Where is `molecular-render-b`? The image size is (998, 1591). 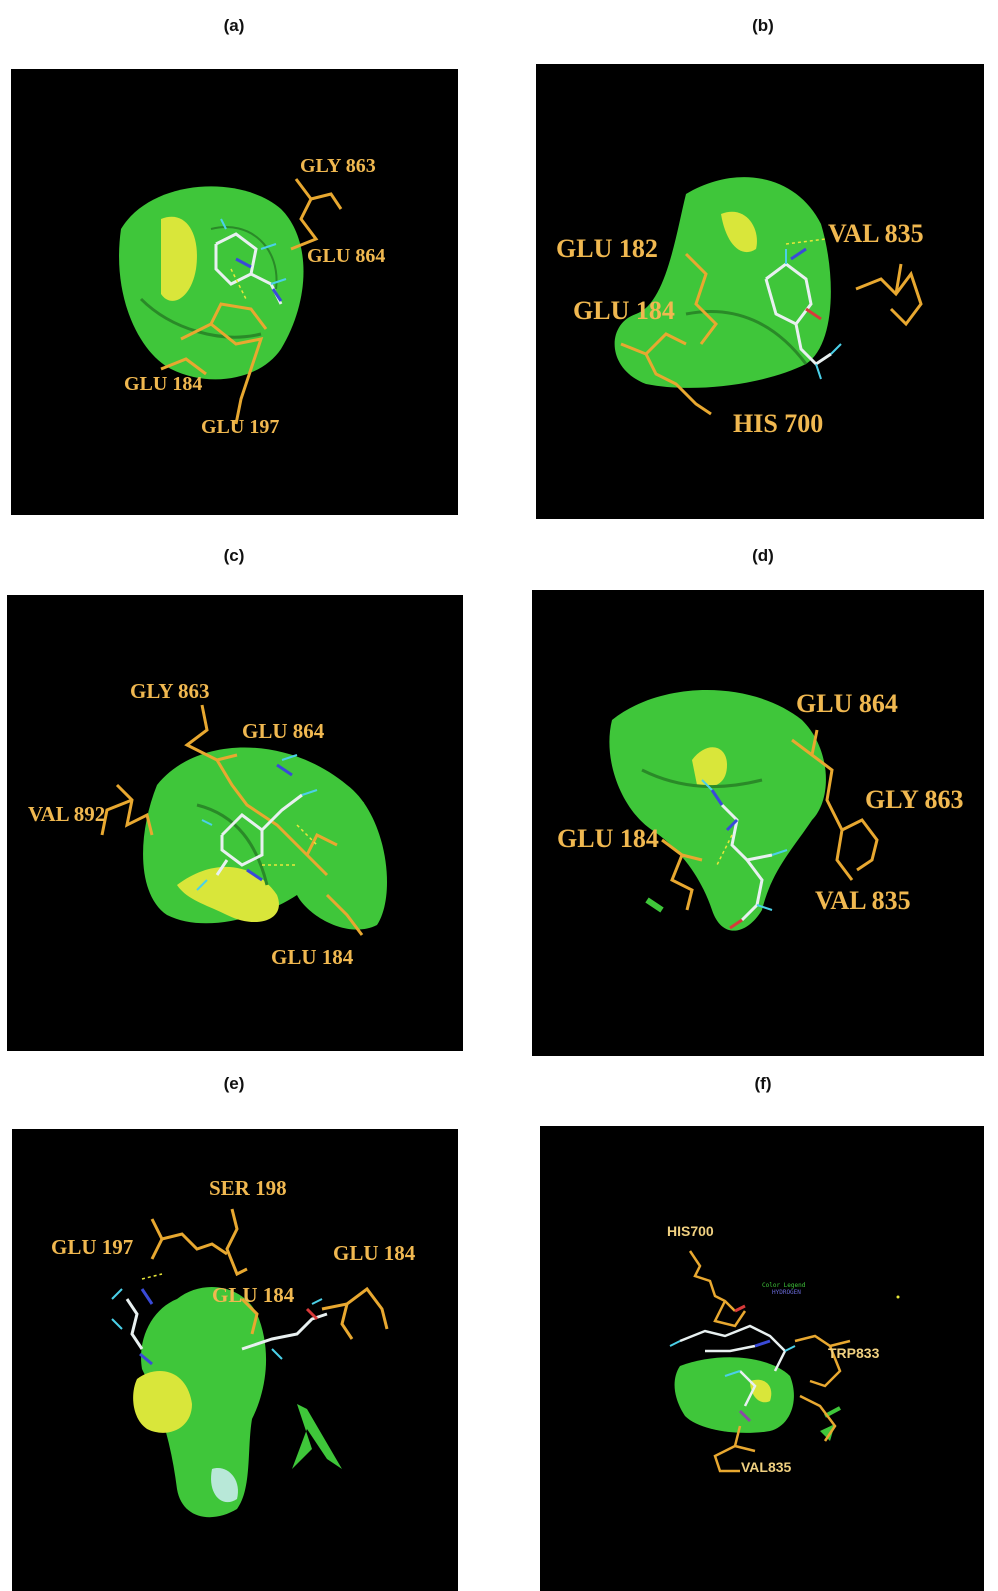 molecular-render-b is located at coordinates (768, 296).